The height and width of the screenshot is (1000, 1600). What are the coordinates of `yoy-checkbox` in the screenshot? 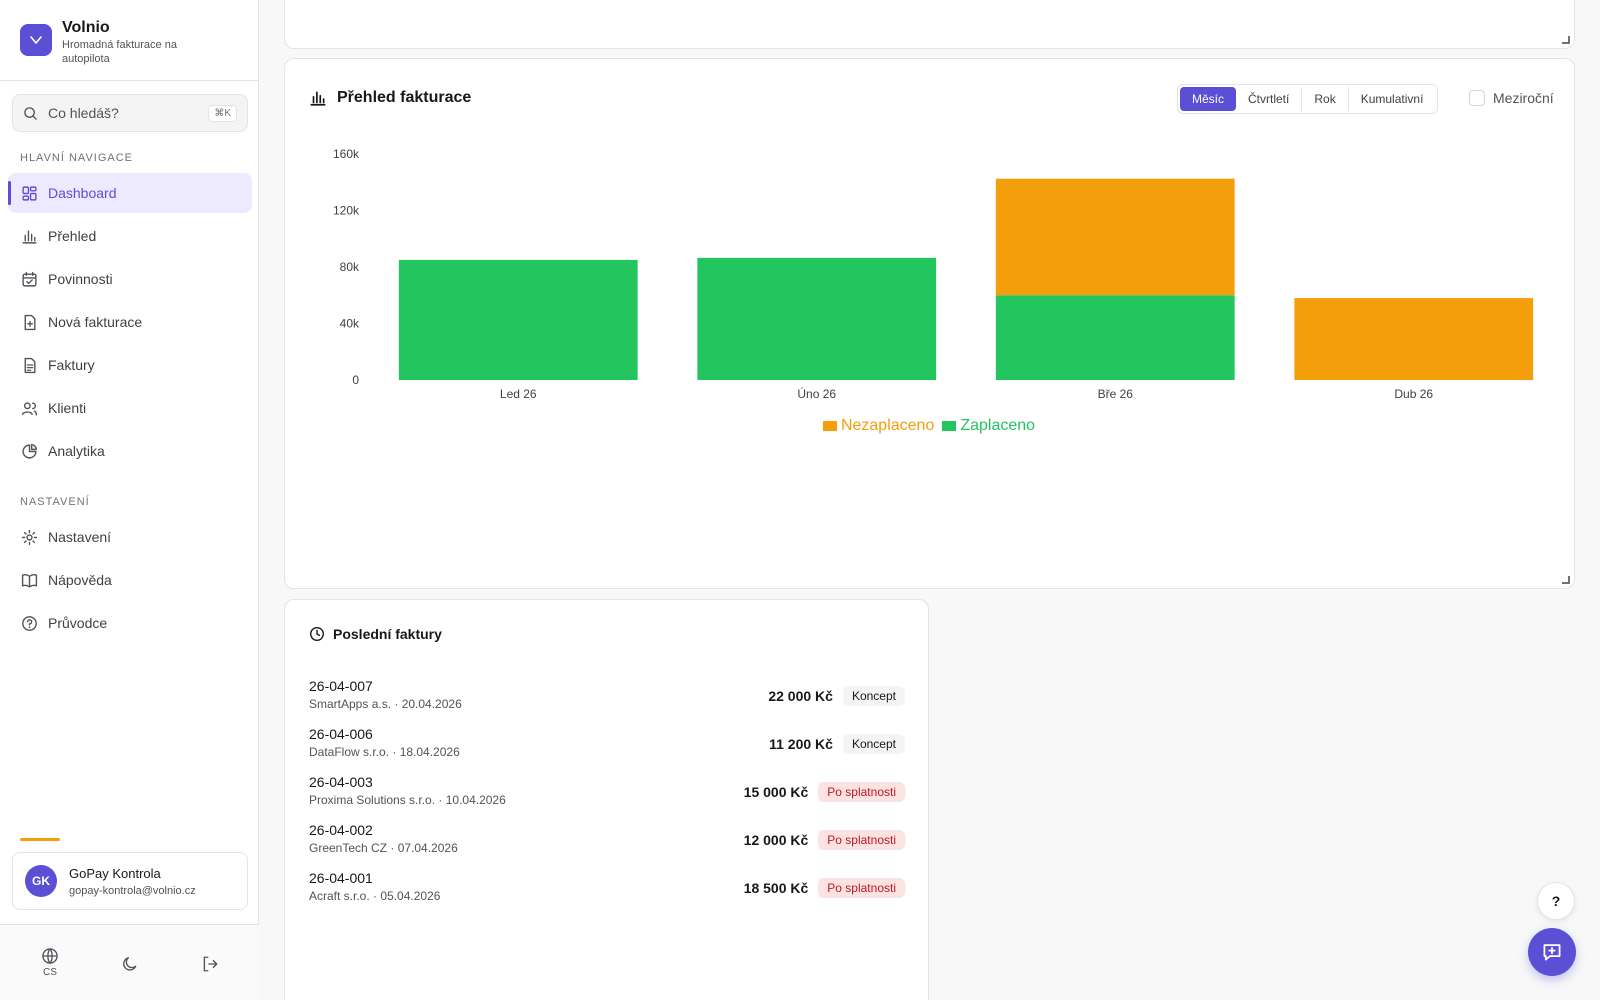 It's located at (1477, 98).